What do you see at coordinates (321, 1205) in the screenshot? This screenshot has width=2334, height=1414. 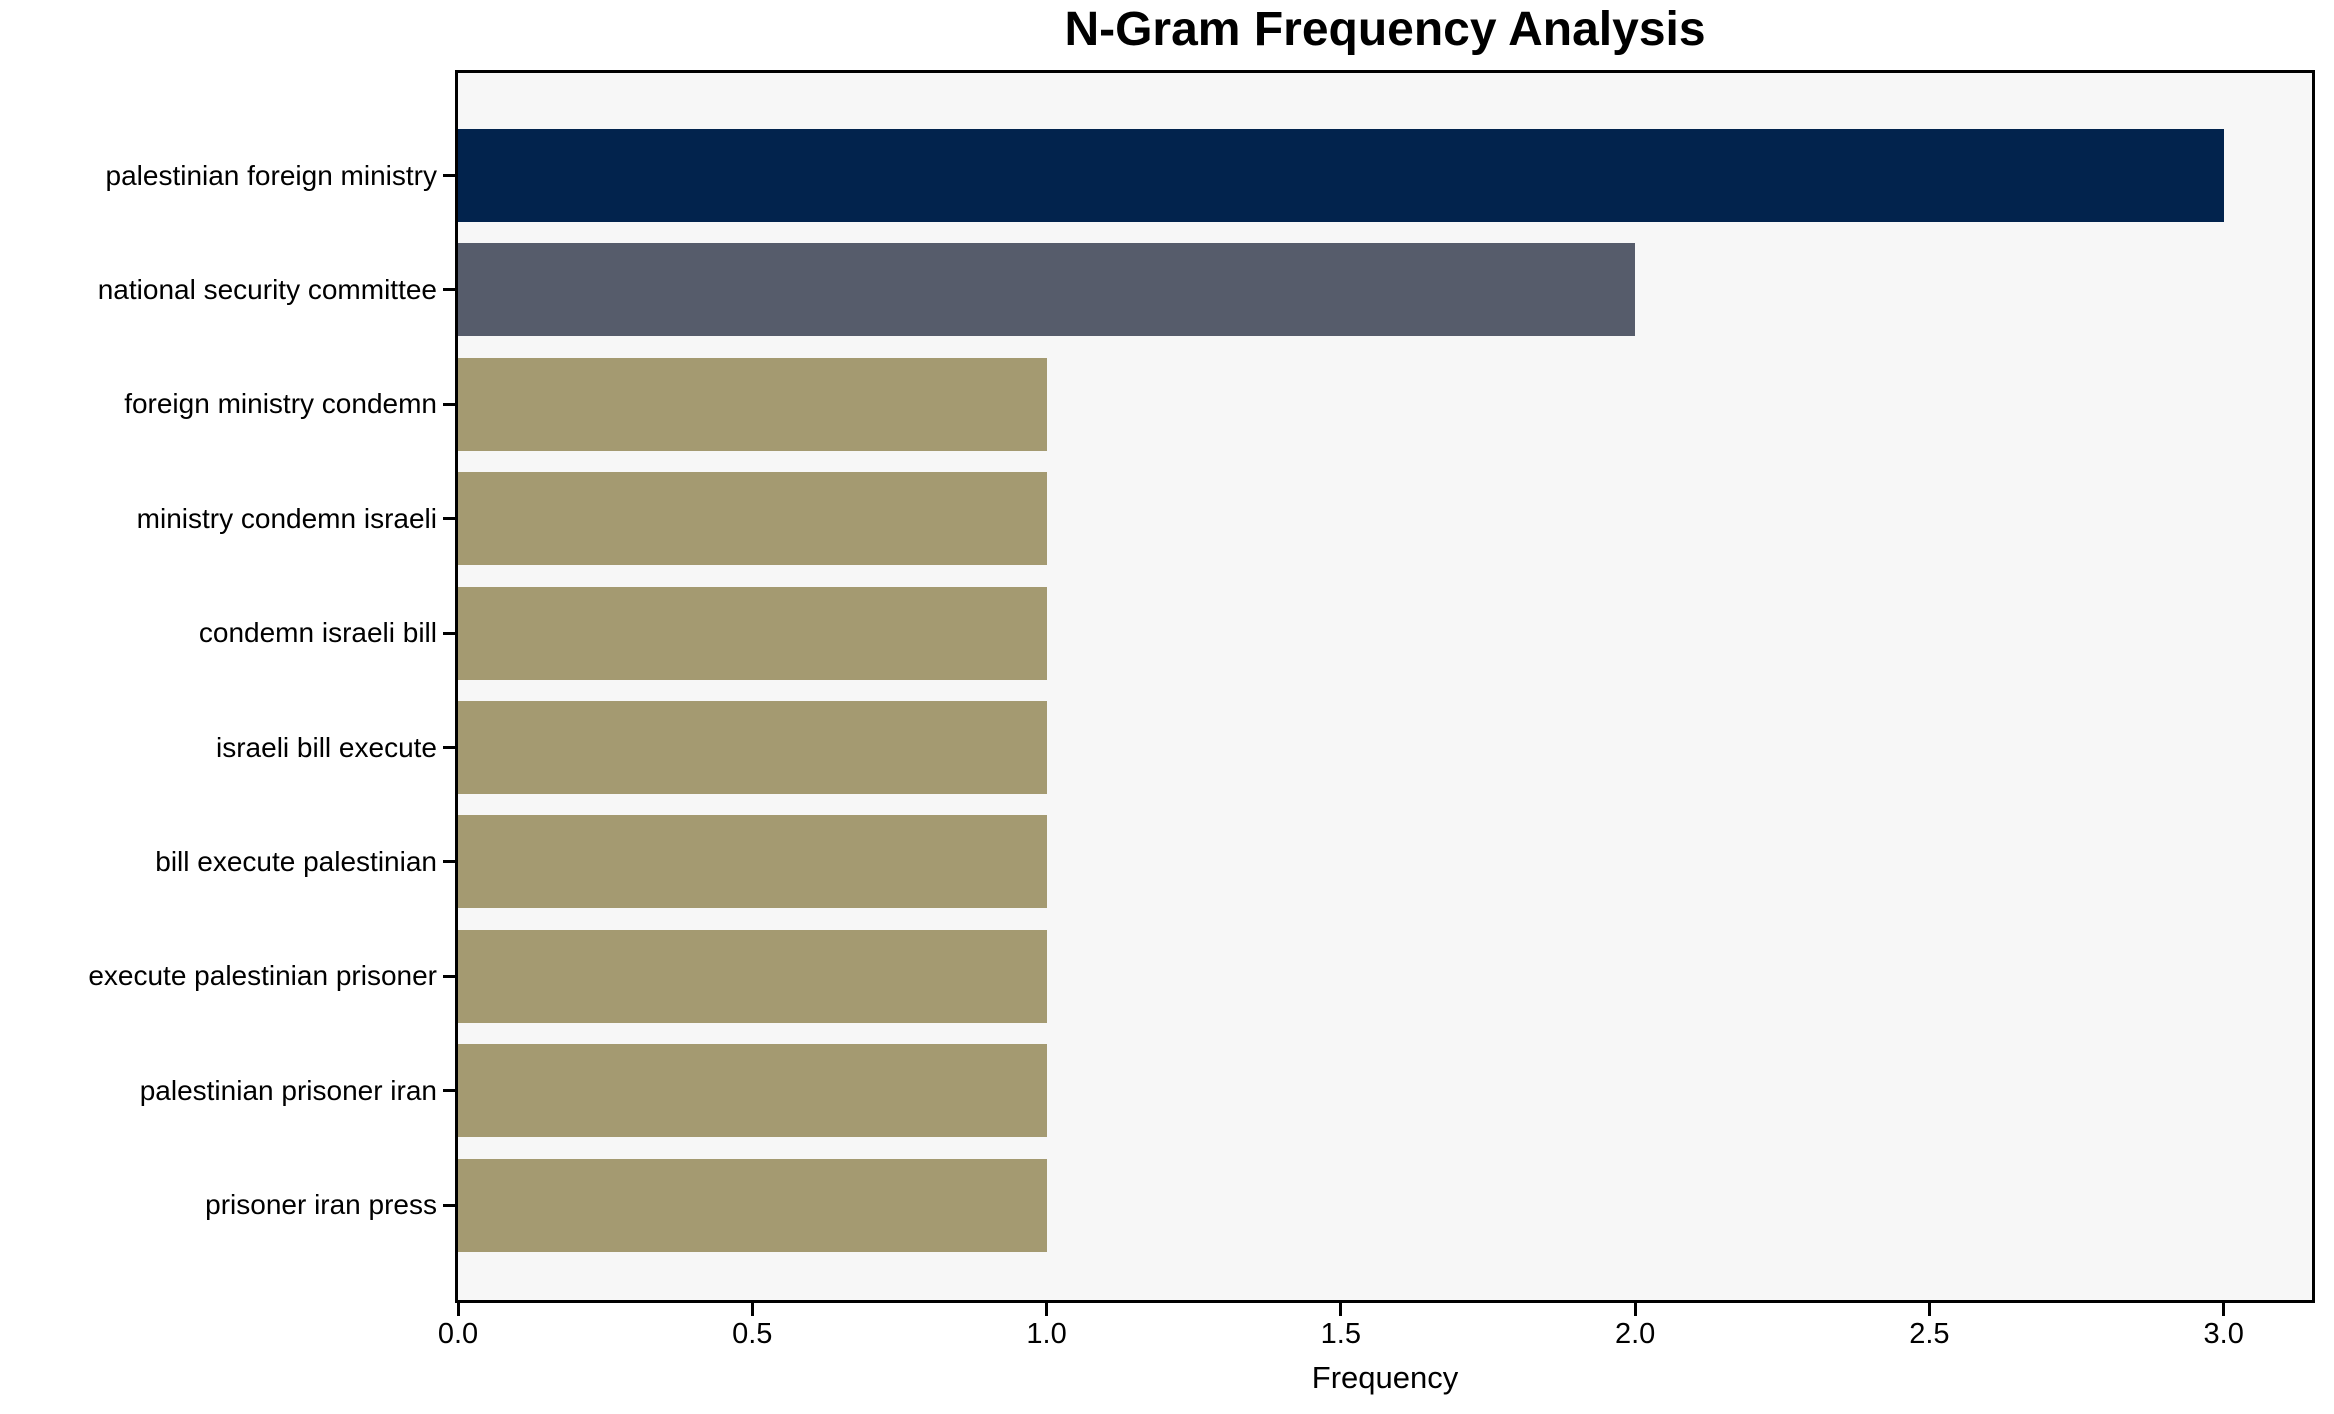 I see `y-tick-label: prisoner iran press` at bounding box center [321, 1205].